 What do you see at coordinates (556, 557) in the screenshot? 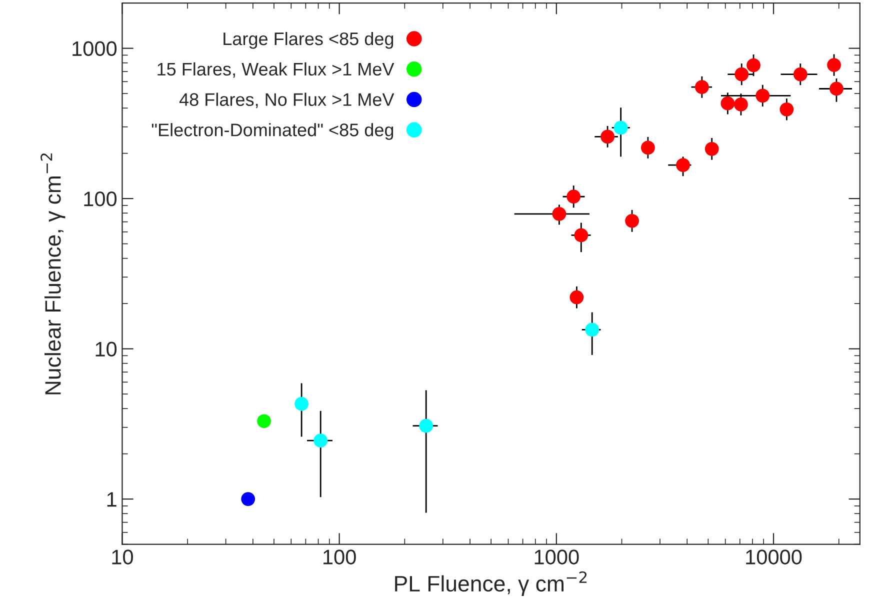
I see `x-tick-label: 1000` at bounding box center [556, 557].